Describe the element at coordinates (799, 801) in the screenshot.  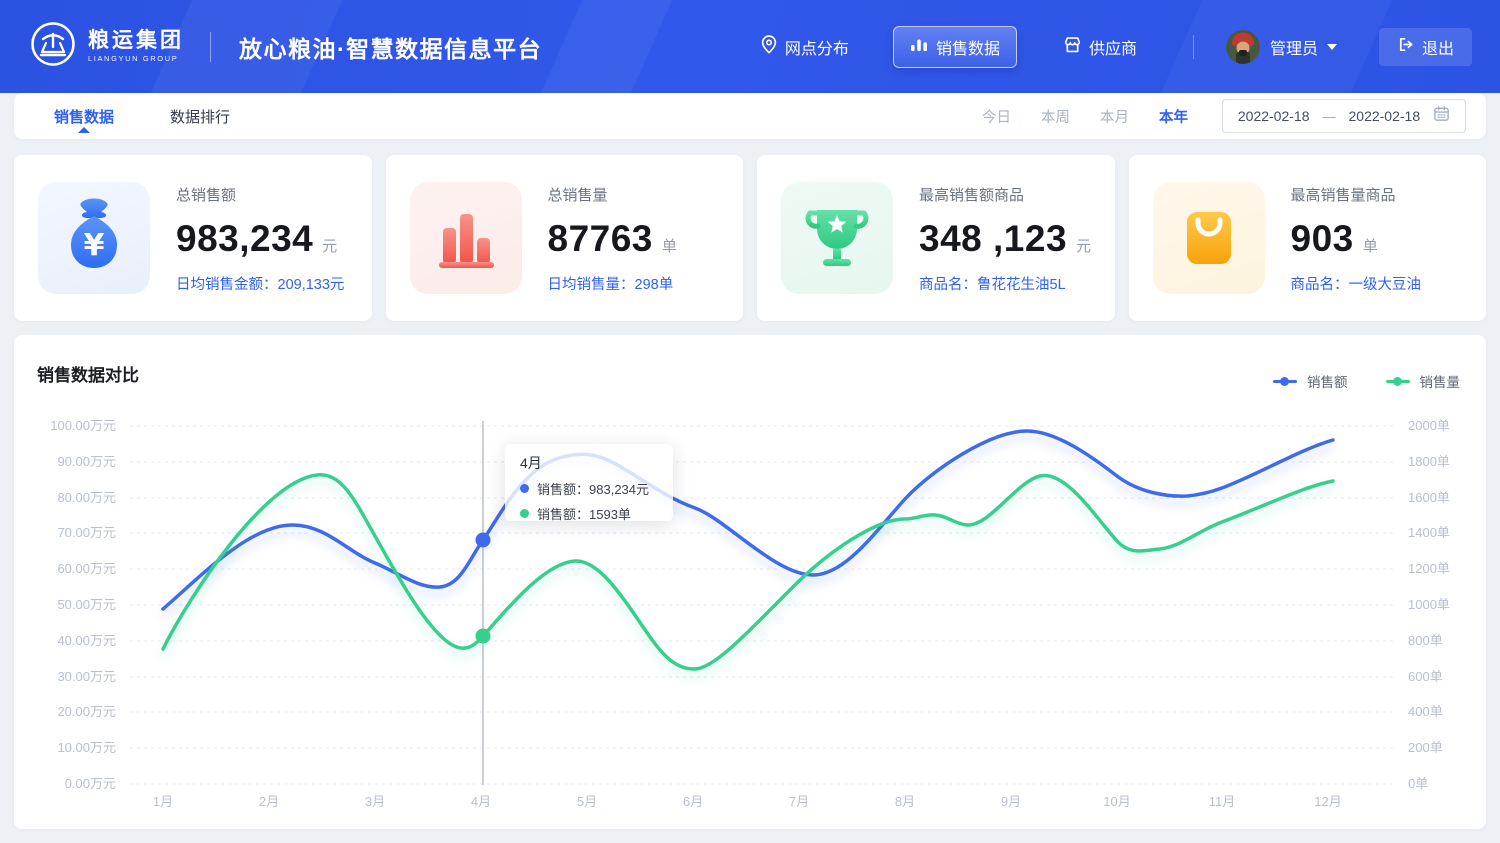
I see `x-axis-tick: 7月` at that location.